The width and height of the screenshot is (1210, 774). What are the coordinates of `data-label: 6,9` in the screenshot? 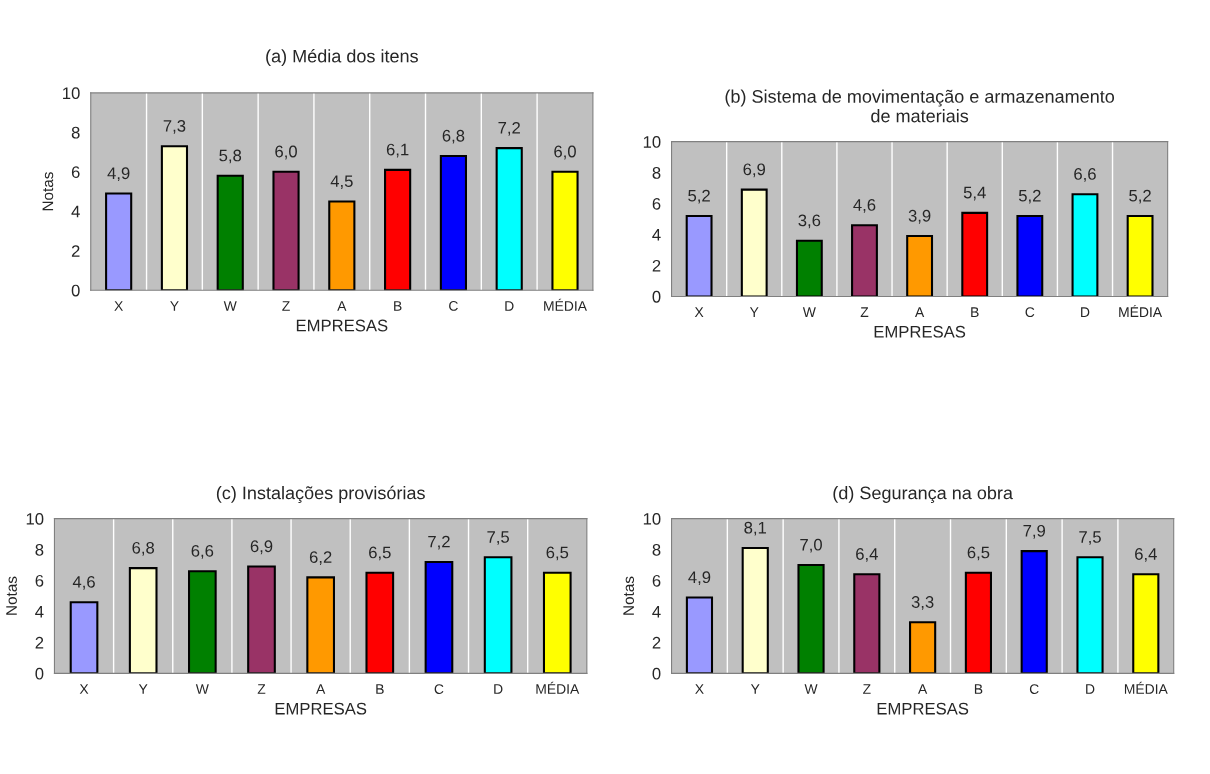 It's located at (754, 170).